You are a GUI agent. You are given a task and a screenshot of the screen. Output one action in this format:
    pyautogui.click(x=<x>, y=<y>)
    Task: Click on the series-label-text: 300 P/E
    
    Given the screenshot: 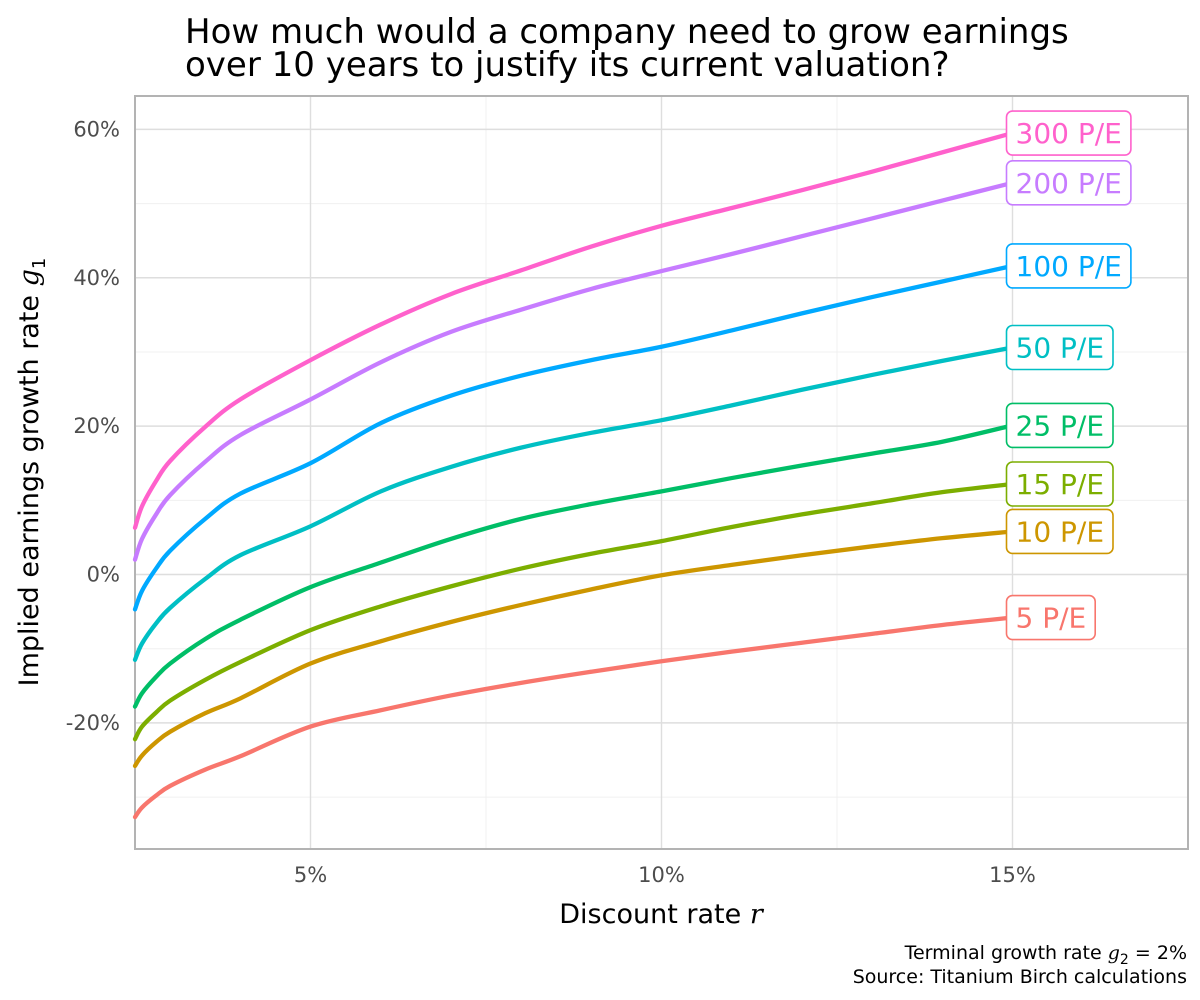 What is the action you would take?
    pyautogui.click(x=1069, y=133)
    